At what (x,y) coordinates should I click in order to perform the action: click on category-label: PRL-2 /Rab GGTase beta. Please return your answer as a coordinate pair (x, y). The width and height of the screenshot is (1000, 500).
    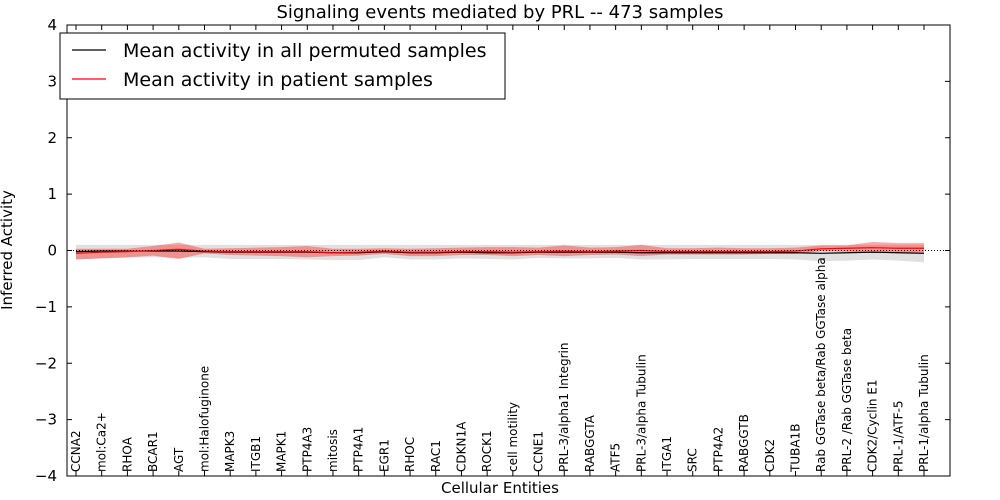
    Looking at the image, I should click on (847, 400).